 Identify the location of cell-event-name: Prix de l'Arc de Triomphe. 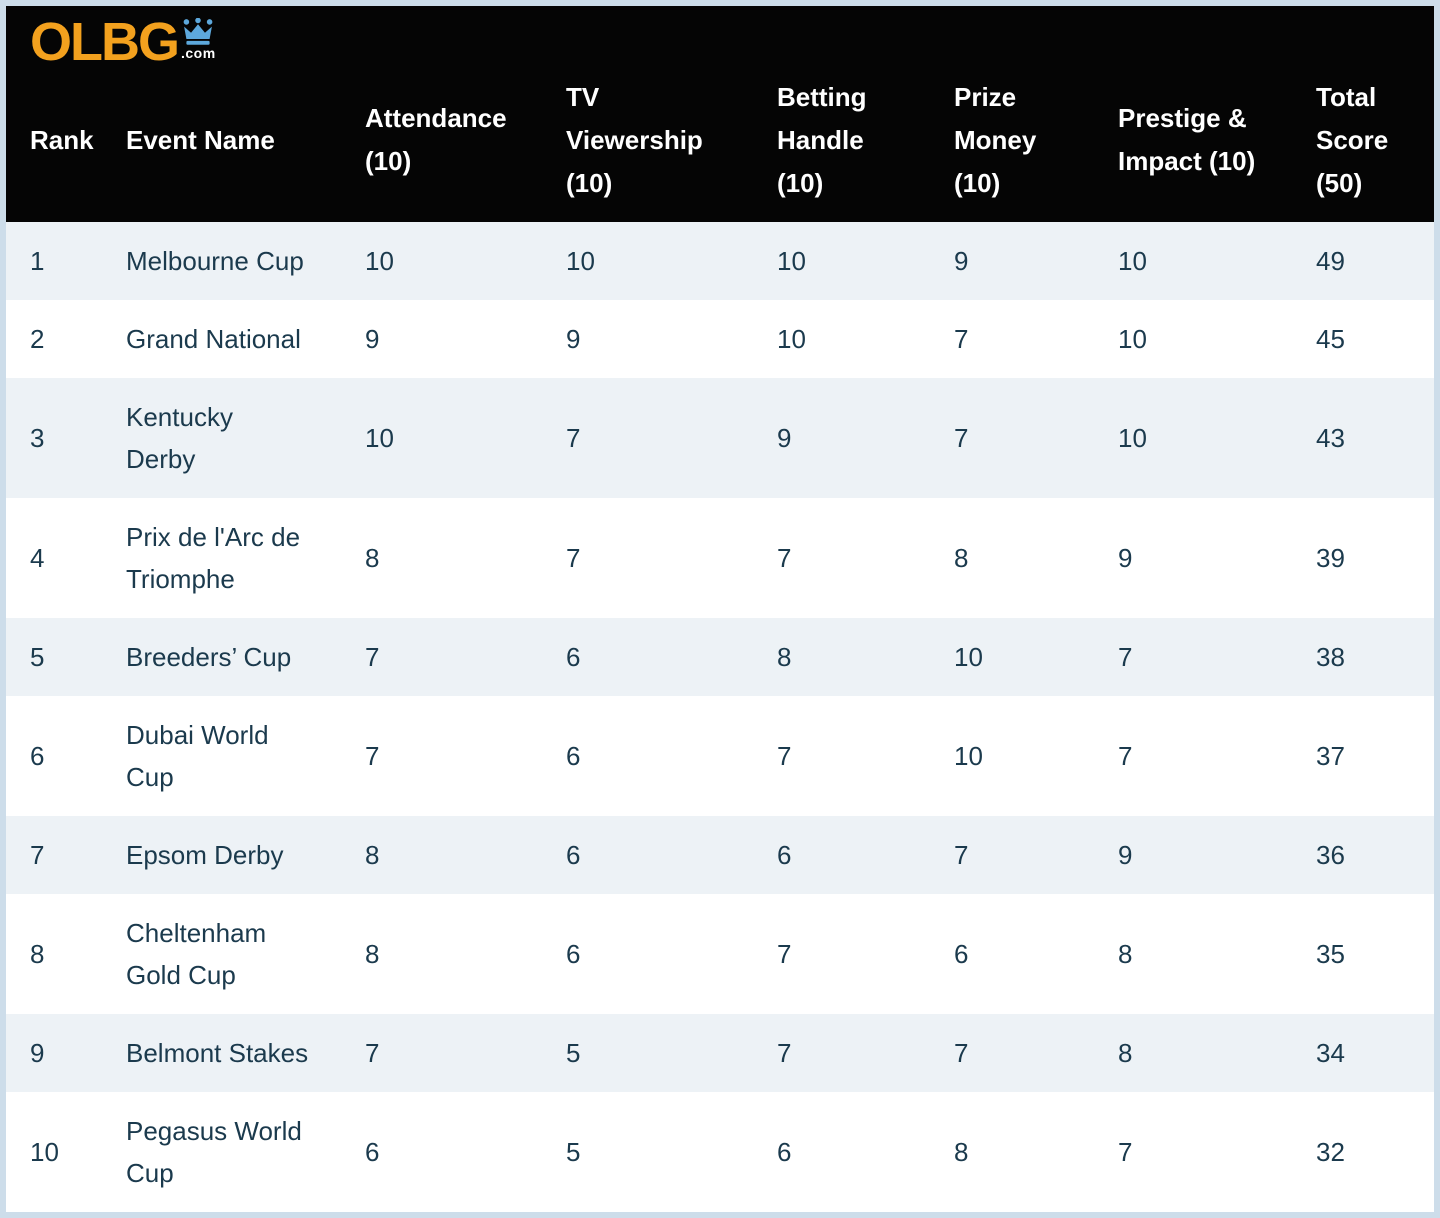
(213, 558).